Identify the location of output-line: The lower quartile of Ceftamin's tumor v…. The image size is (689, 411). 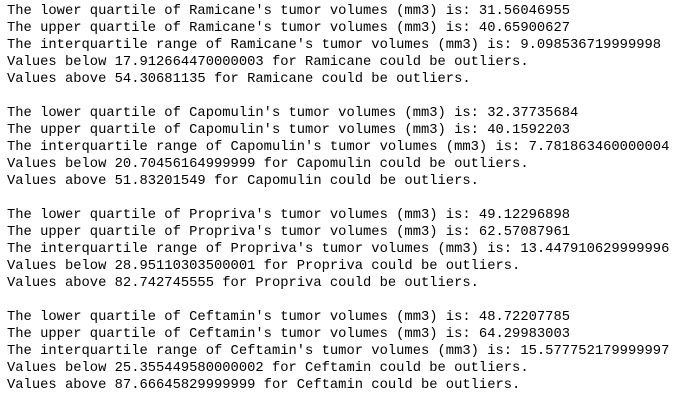
(289, 317).